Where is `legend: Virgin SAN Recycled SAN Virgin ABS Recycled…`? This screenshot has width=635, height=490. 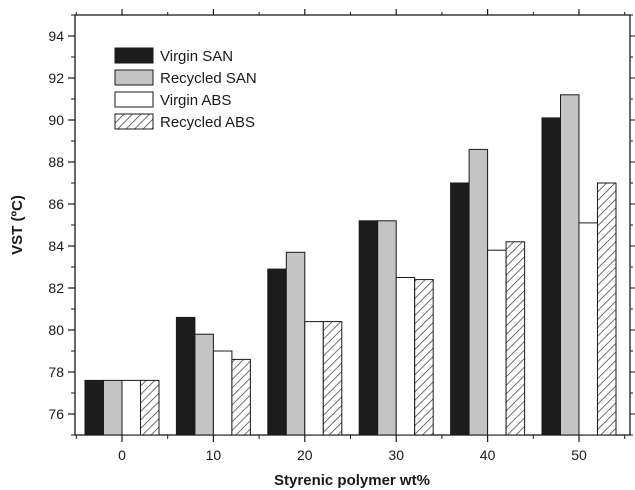 legend: Virgin SAN Recycled SAN Virgin ABS Recycled… is located at coordinates (185, 89).